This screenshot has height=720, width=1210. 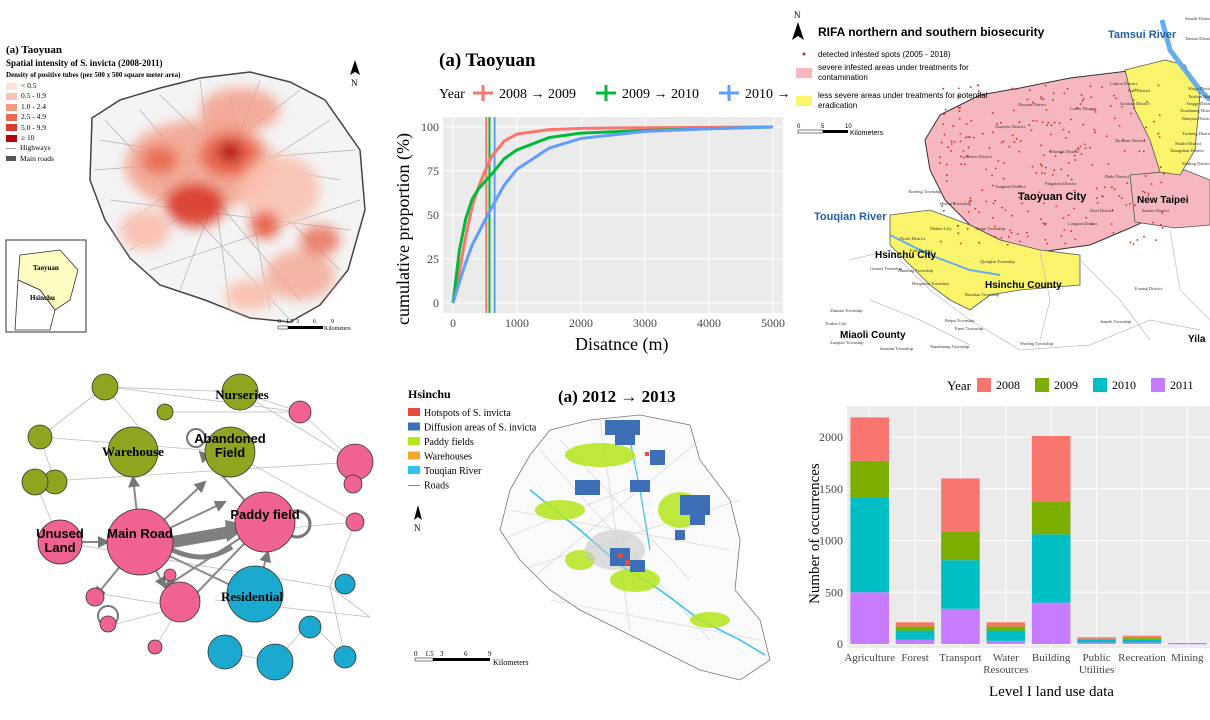 I want to click on svg-text: 0, so click(x=799, y=127).